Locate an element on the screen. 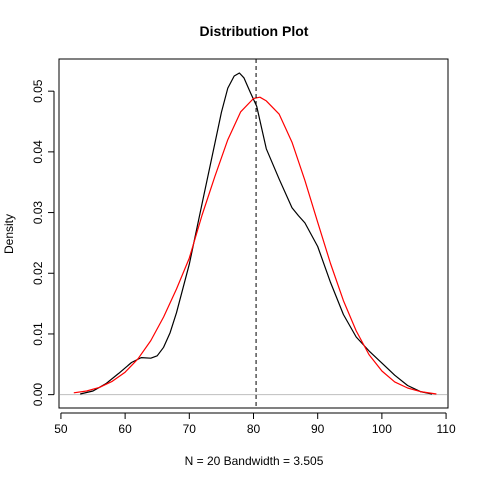  x-tick-label: 50 is located at coordinates (61, 429).